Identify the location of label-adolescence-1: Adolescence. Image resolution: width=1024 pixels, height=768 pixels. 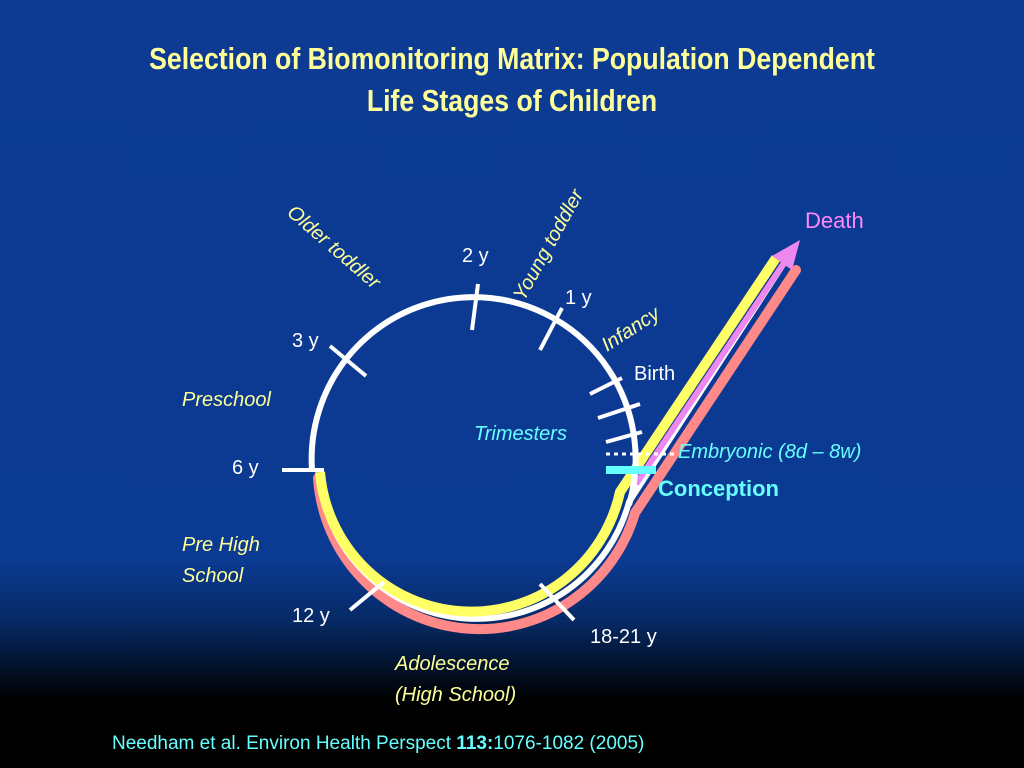
(452, 664).